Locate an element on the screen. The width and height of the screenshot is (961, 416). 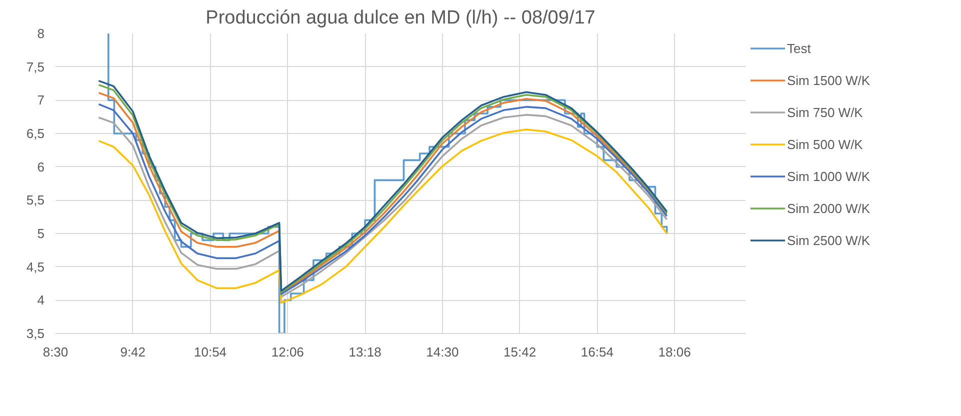
x-tick-label: 13:18 is located at coordinates (365, 352).